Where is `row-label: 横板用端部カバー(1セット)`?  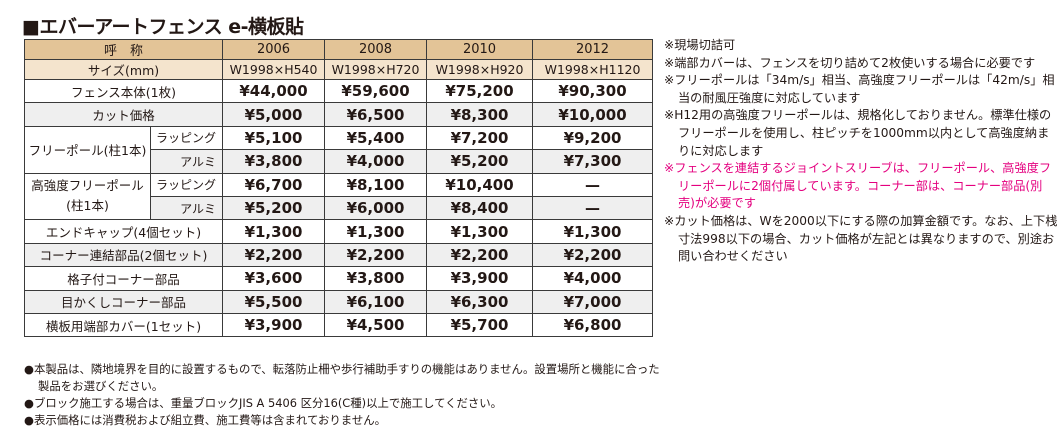 row-label: 横板用端部カバー(1セット) is located at coordinates (123, 325).